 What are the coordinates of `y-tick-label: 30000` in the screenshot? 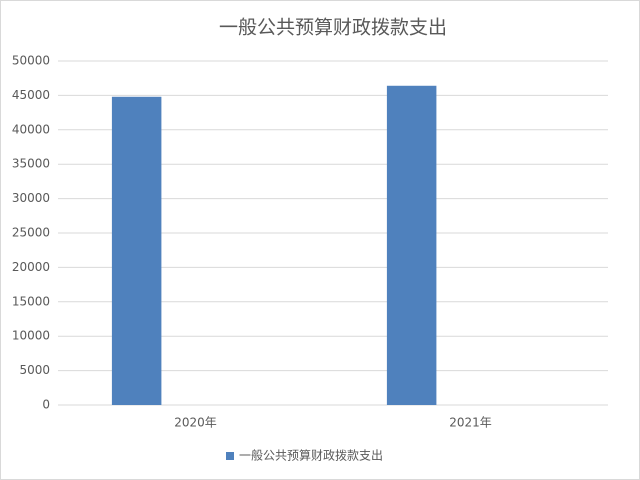 It's located at (31, 198).